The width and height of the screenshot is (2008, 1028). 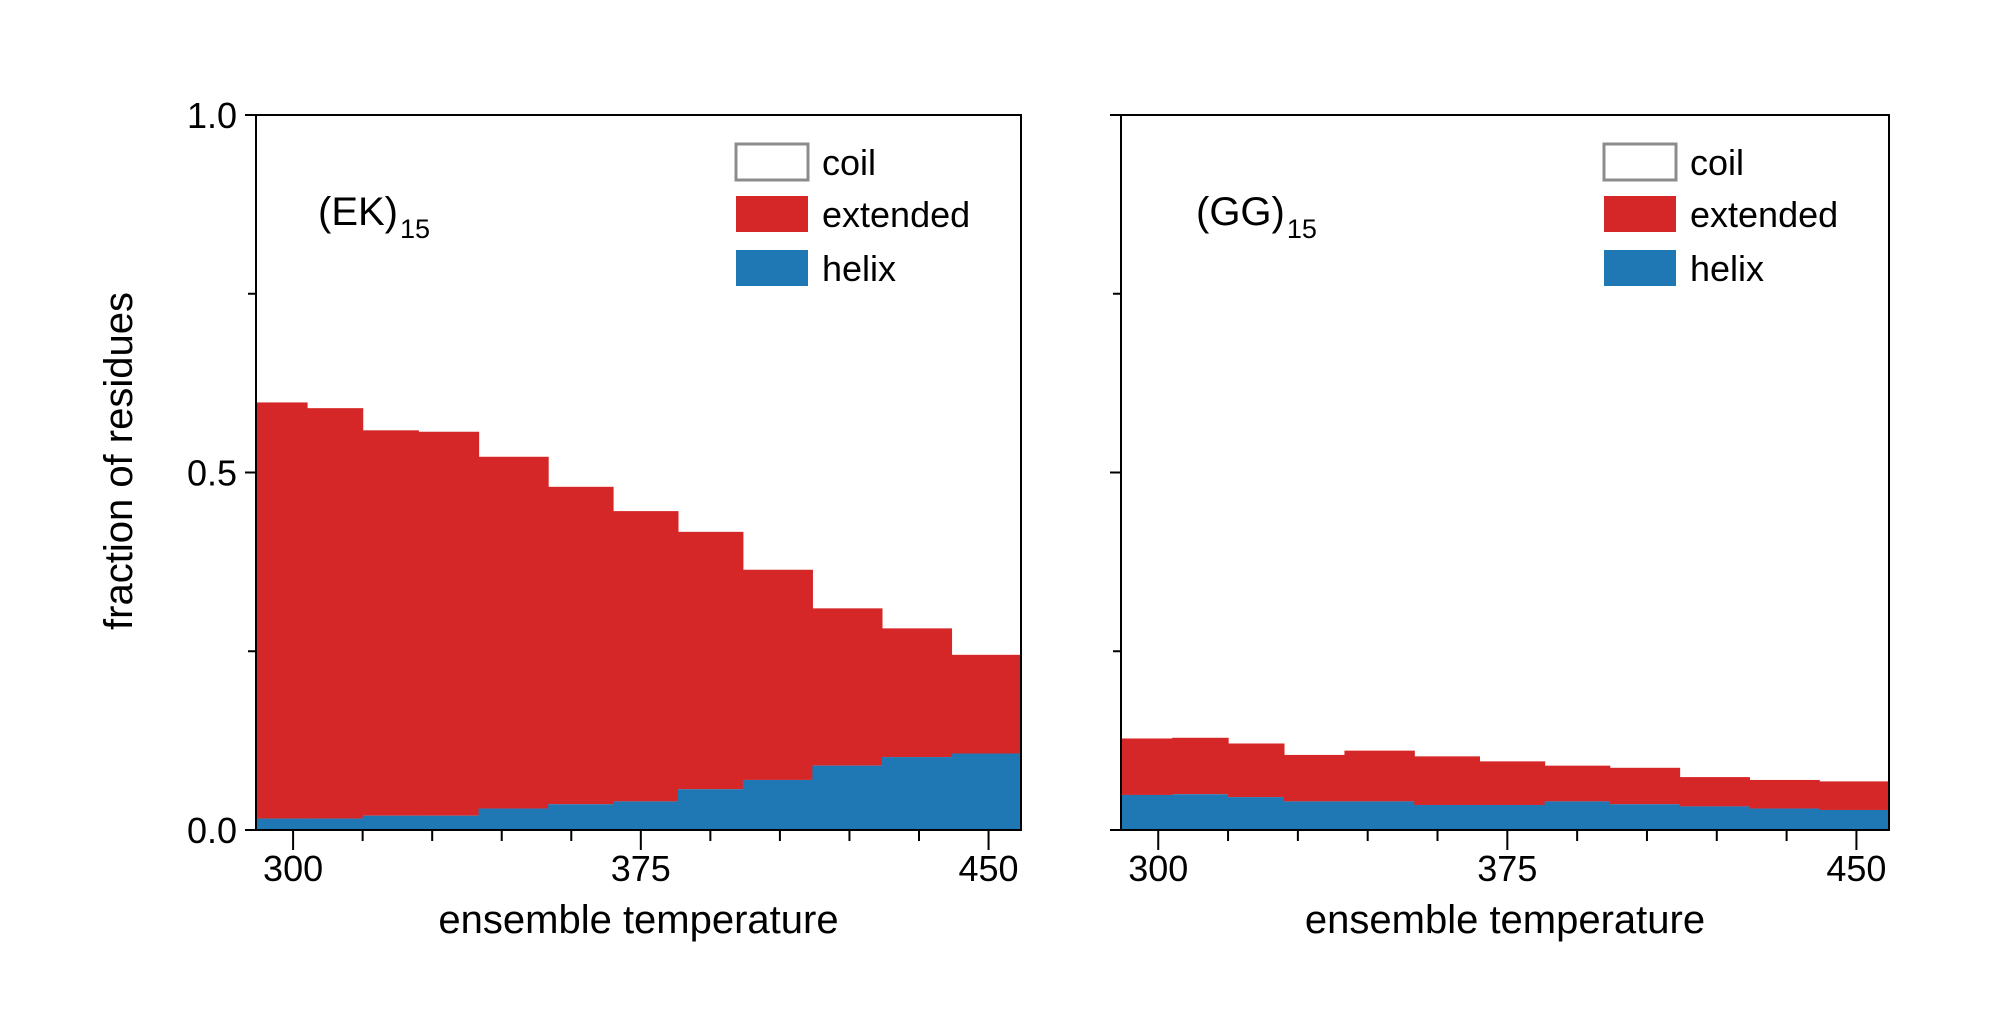 I want to click on panel-label: (EK), so click(x=358, y=212).